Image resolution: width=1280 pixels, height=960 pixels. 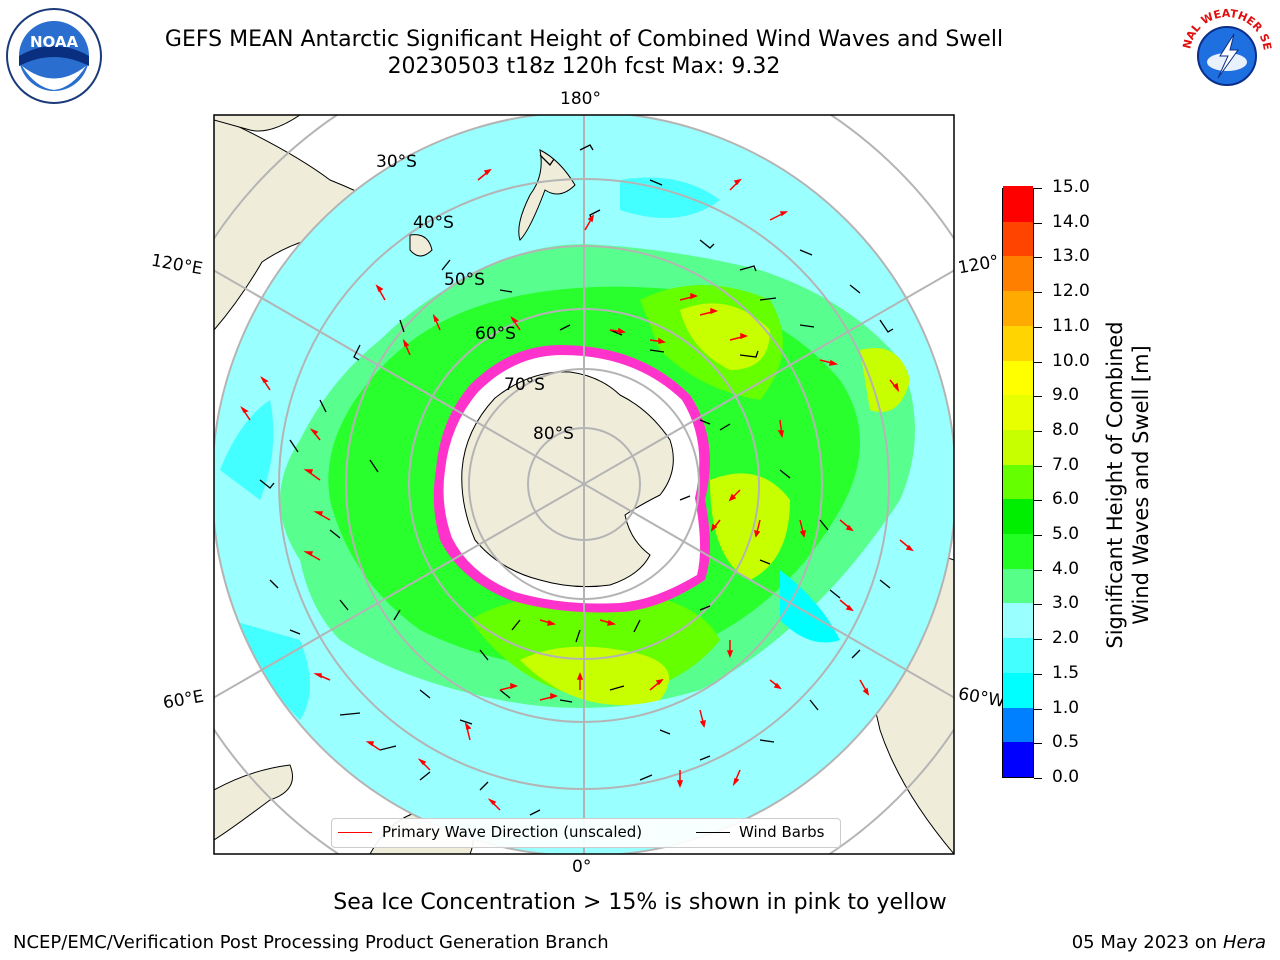 I want to click on africa-land, so click(x=253, y=802).